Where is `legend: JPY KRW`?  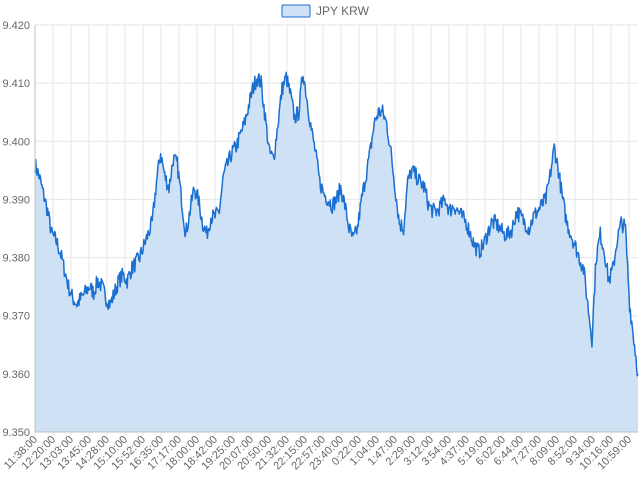 legend: JPY KRW is located at coordinates (325, 11).